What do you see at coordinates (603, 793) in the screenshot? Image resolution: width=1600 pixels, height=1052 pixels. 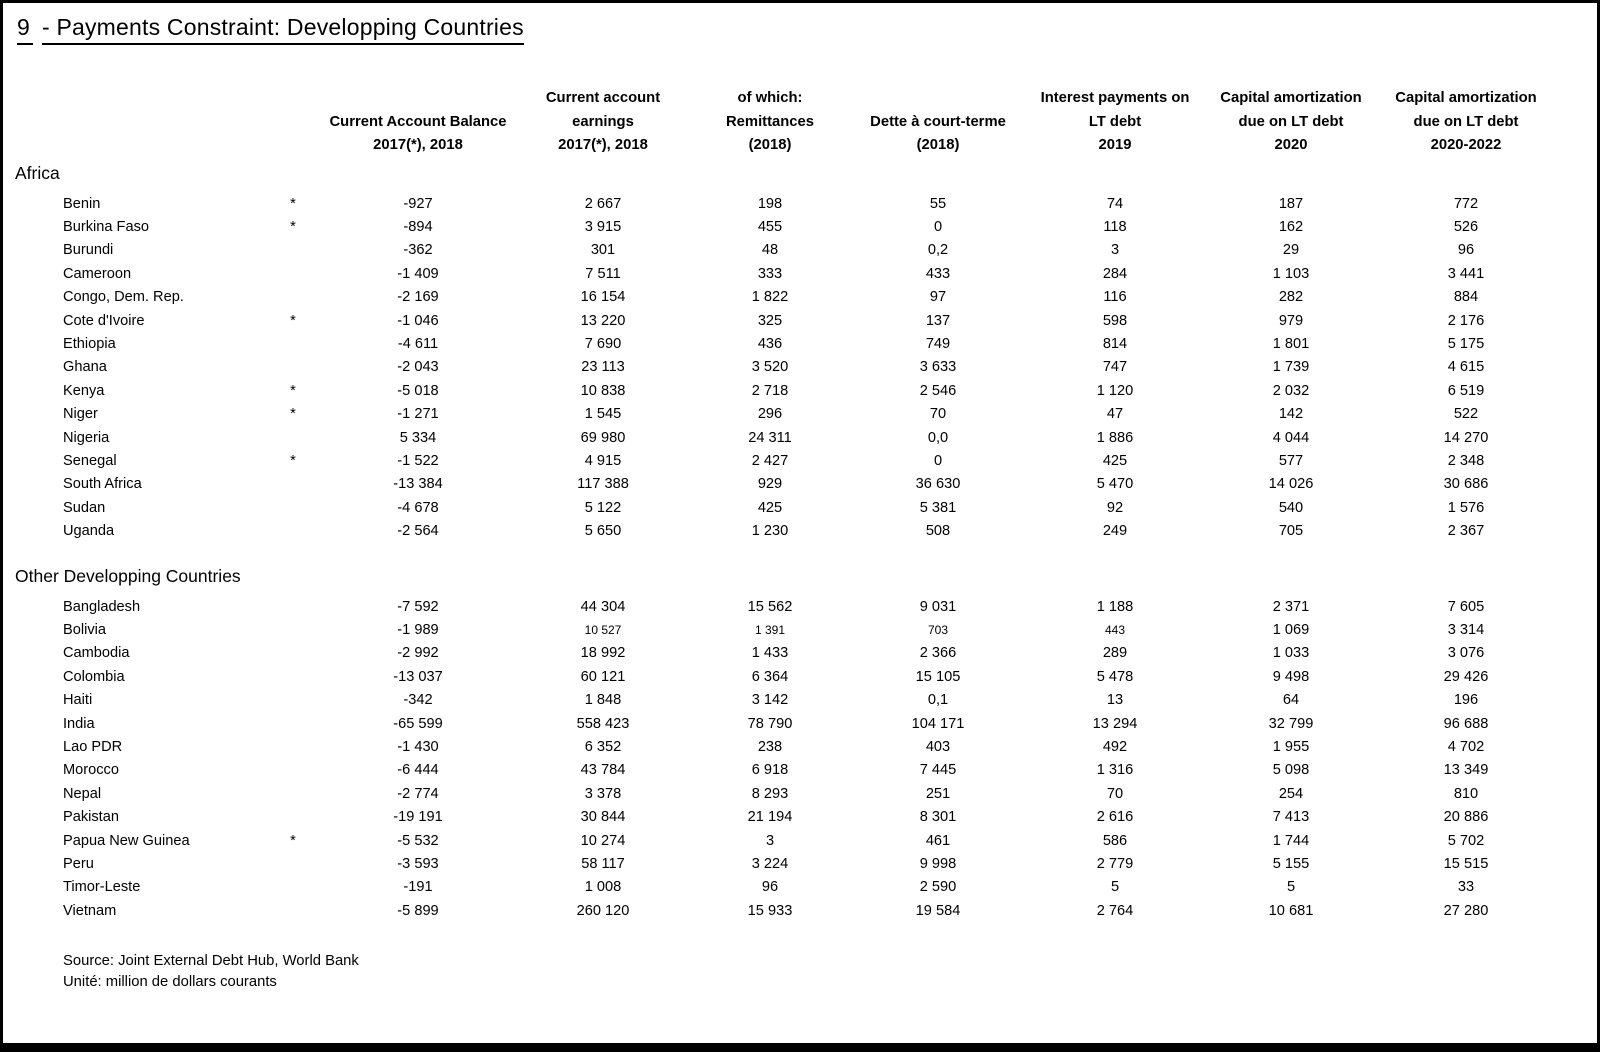 I see `value-cell: 3 378` at bounding box center [603, 793].